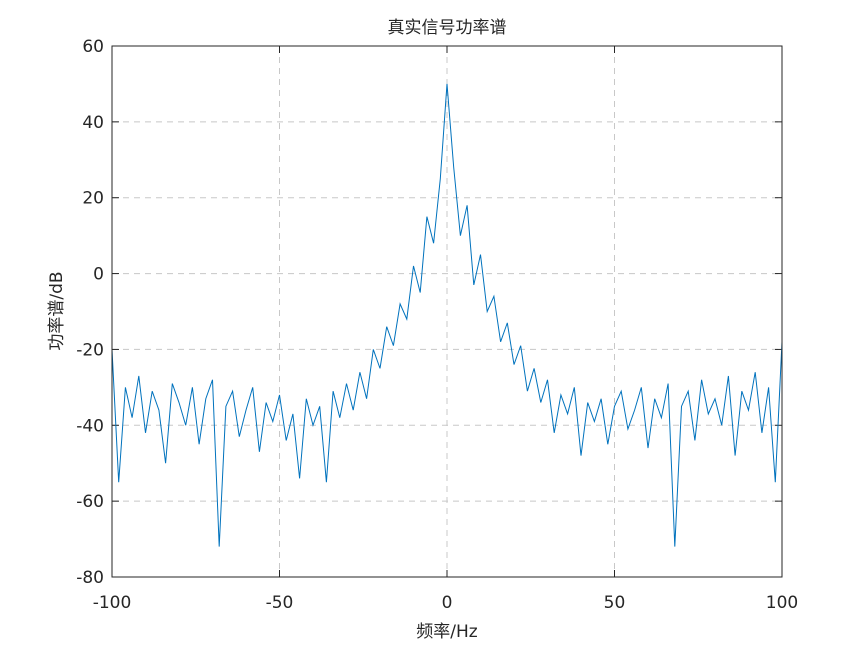  Describe the element at coordinates (447, 603) in the screenshot. I see `x-tick-label: 0` at that location.